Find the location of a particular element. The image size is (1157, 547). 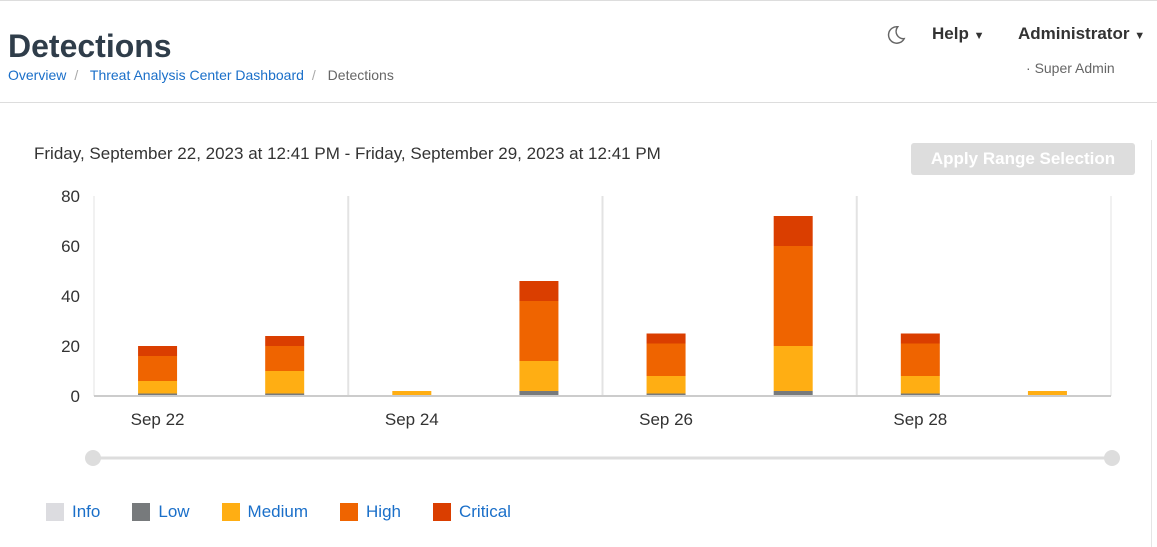

user-role: · Super Admin is located at coordinates (1070, 68).